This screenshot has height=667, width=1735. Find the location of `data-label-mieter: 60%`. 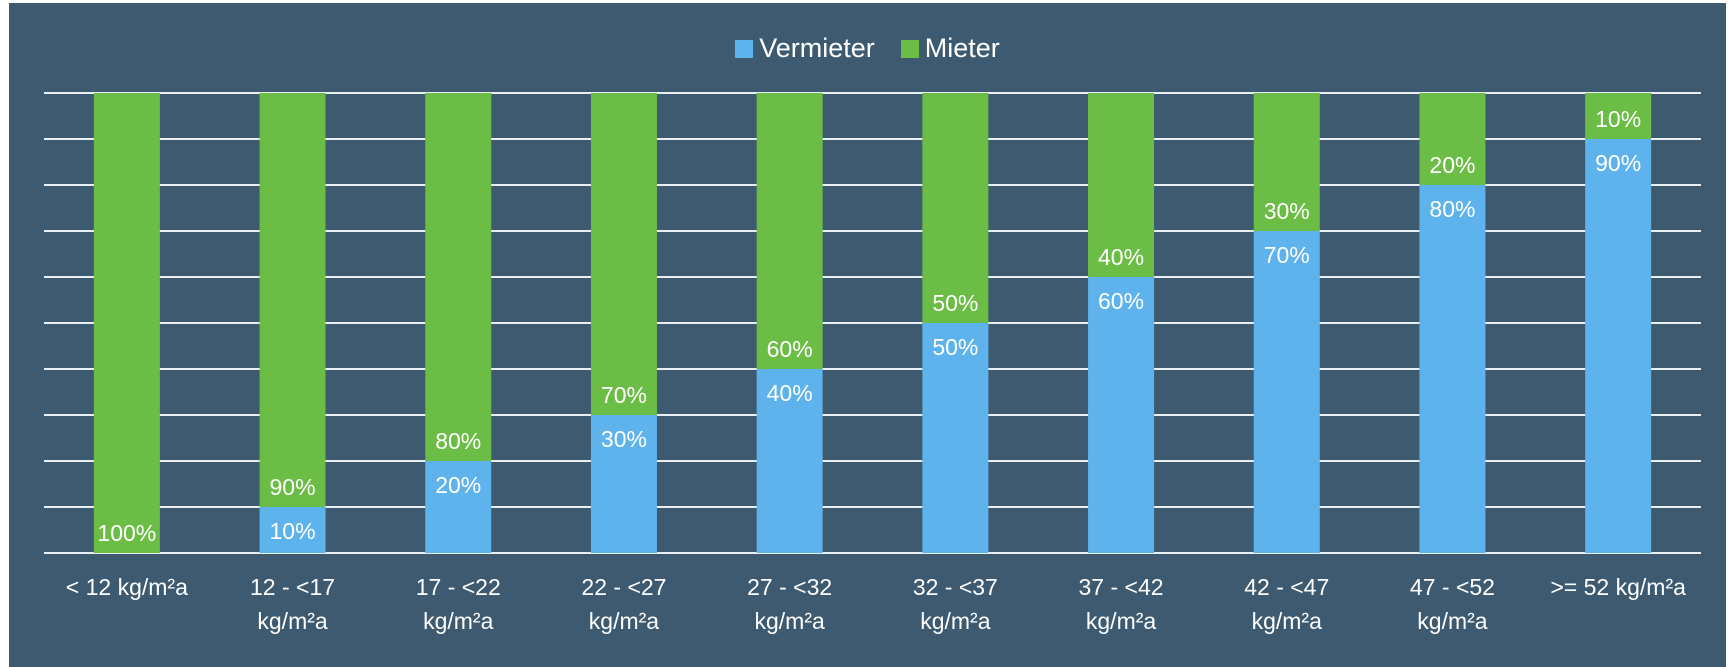

data-label-mieter: 60% is located at coordinates (790, 349).